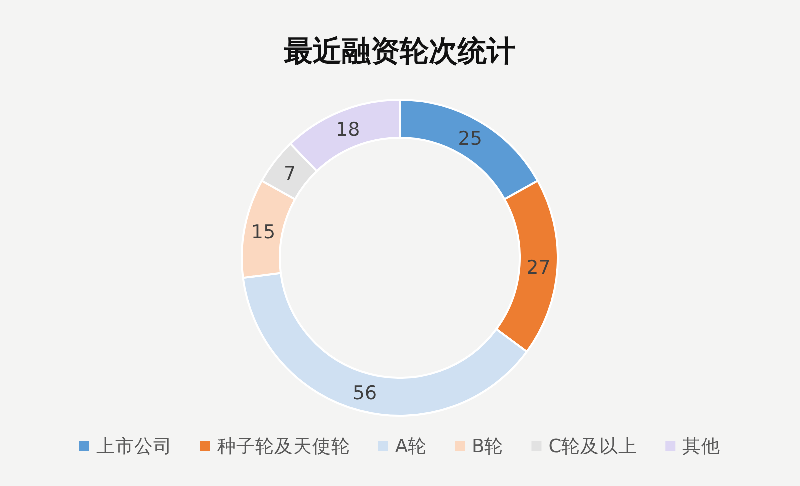 The height and width of the screenshot is (486, 800). I want to click on legend-label: 上市公司, so click(134, 447).